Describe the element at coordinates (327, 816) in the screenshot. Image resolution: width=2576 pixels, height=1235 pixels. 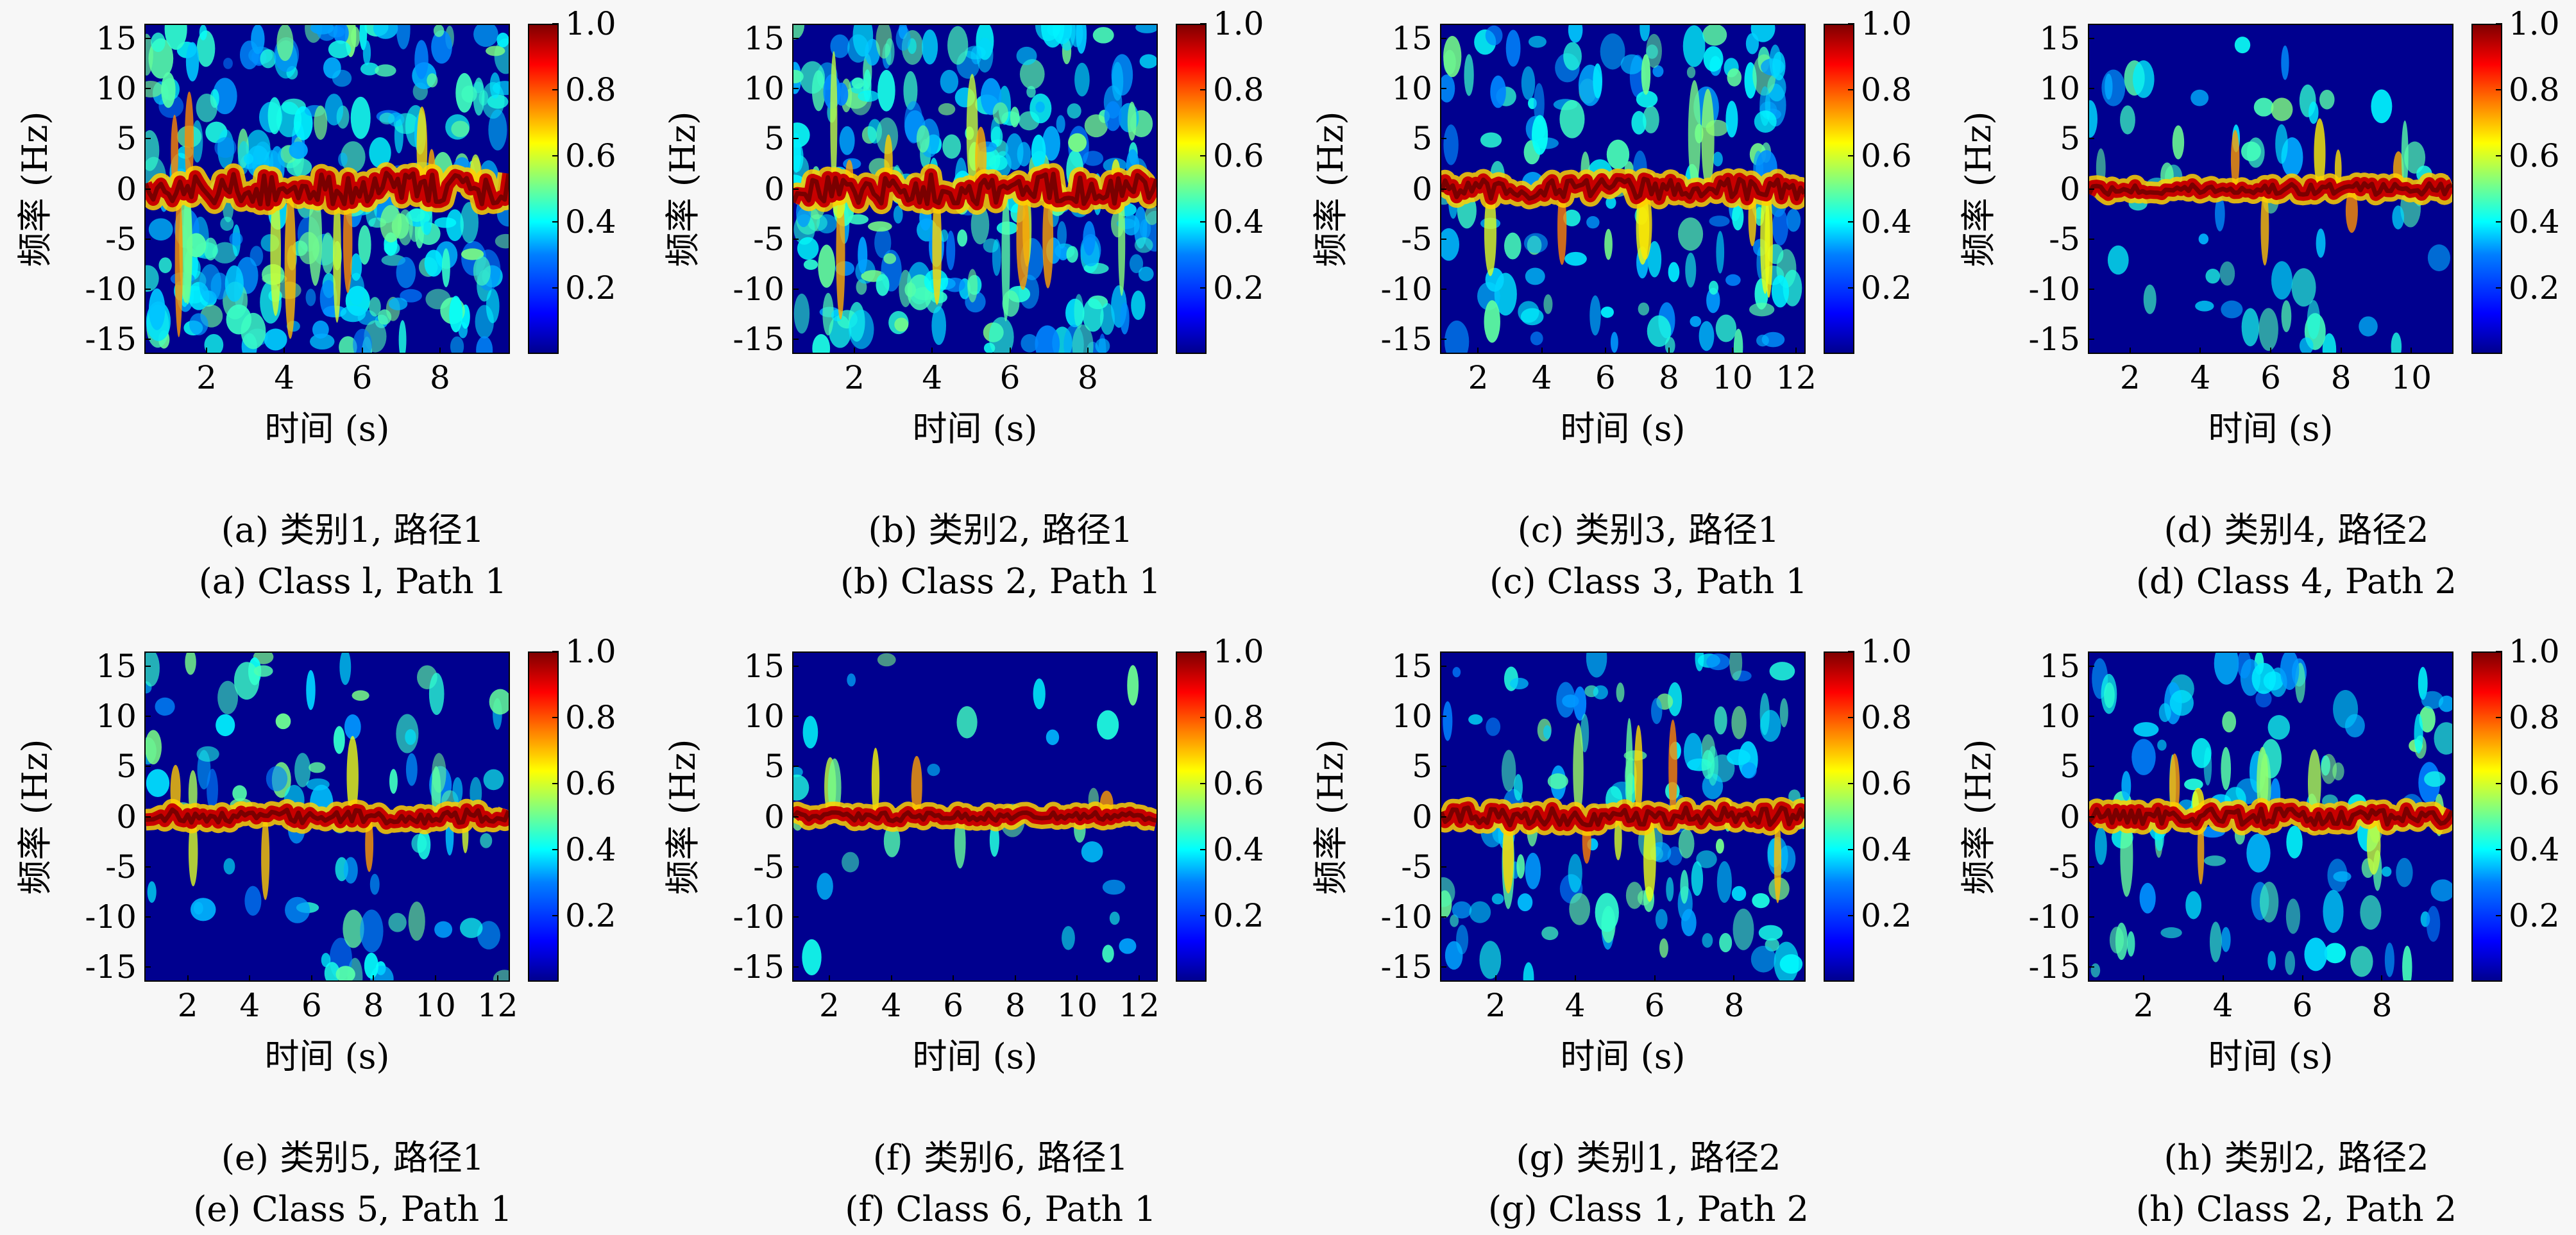
I see `ridge-core` at that location.